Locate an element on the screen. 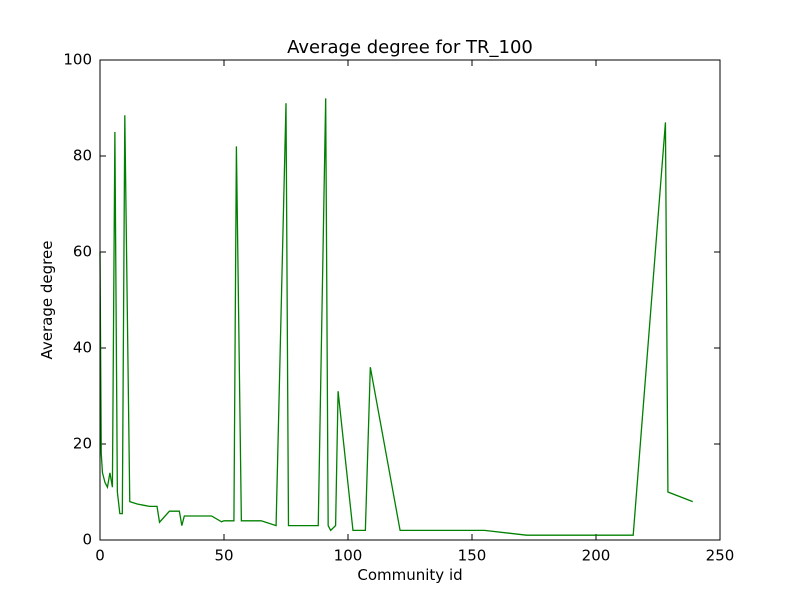  x-tick-label: 150 is located at coordinates (472, 556).